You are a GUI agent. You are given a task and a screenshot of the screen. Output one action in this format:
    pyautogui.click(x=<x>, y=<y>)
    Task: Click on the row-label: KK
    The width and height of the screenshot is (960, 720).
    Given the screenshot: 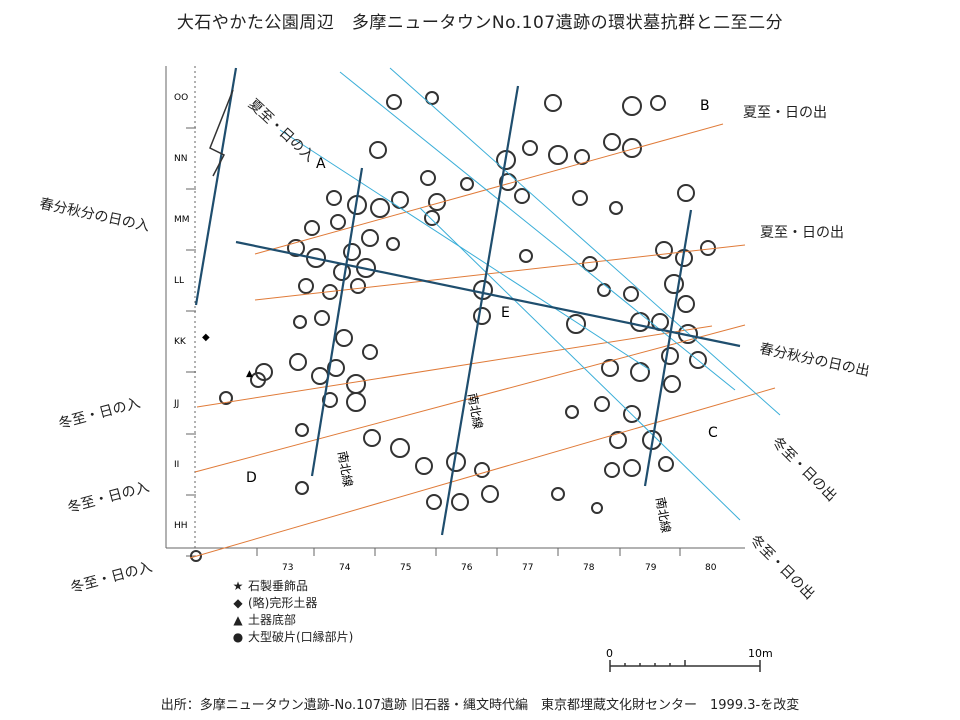 What is the action you would take?
    pyautogui.click(x=180, y=342)
    